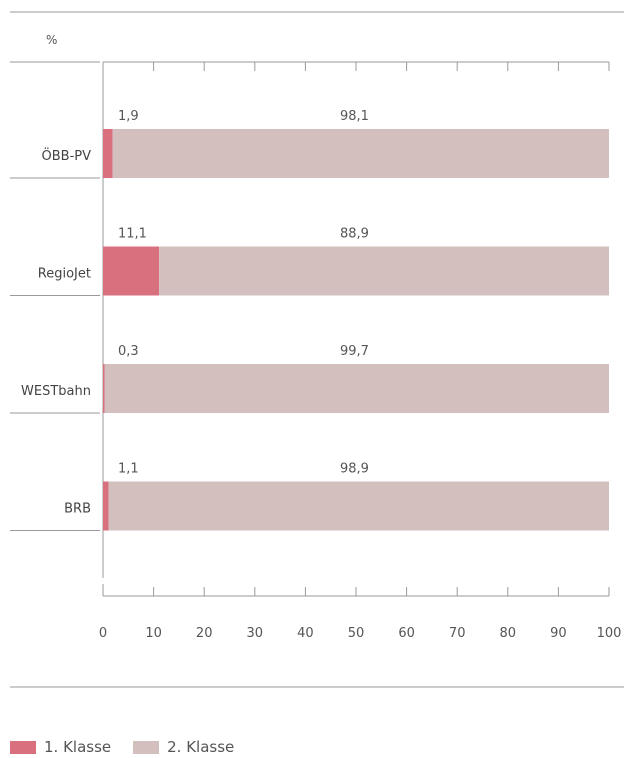  What do you see at coordinates (558, 633) in the screenshot?
I see `x-tick-label: 90` at bounding box center [558, 633].